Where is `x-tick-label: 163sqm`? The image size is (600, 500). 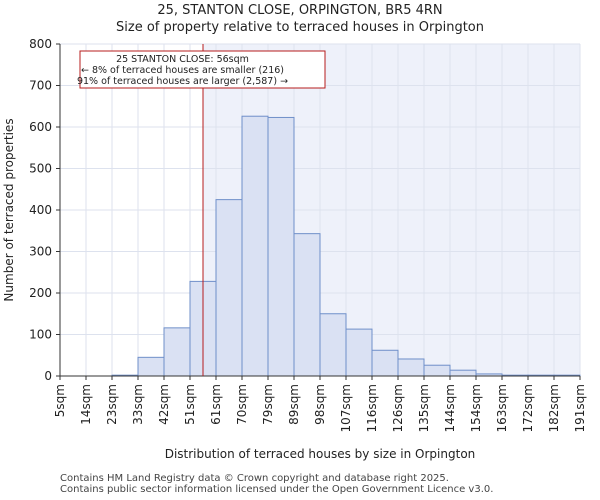 x-tick-label: 163sqm is located at coordinates (502, 408).